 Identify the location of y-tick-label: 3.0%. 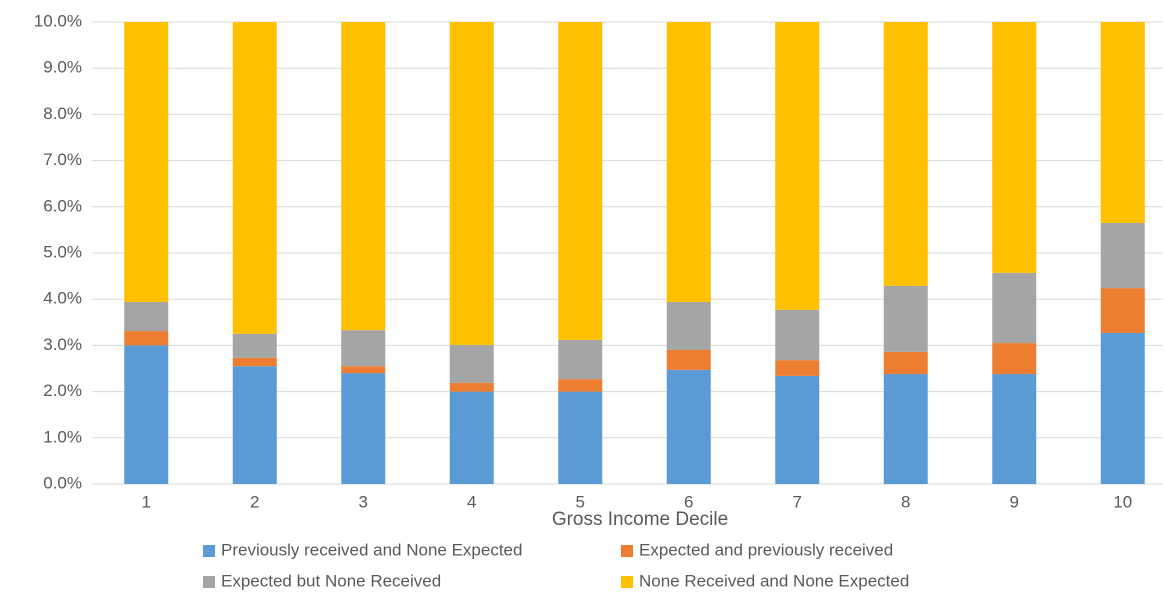
(62, 344).